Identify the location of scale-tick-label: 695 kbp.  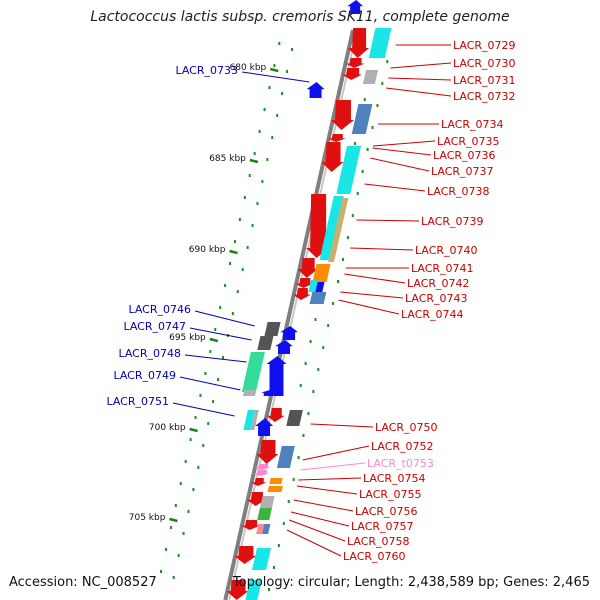
(187, 338).